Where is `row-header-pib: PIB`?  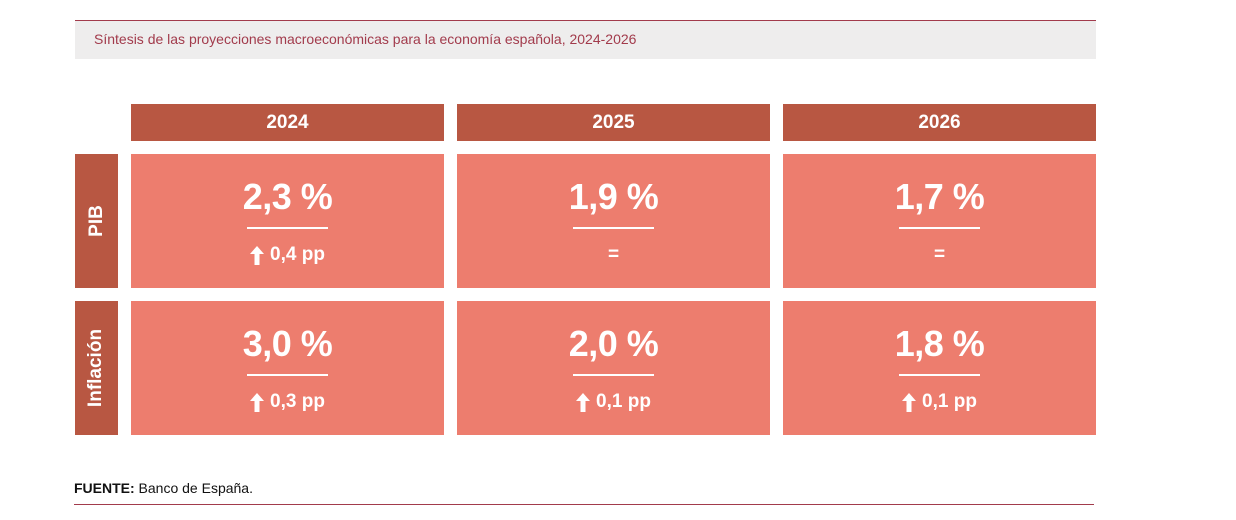 row-header-pib: PIB is located at coordinates (96, 221).